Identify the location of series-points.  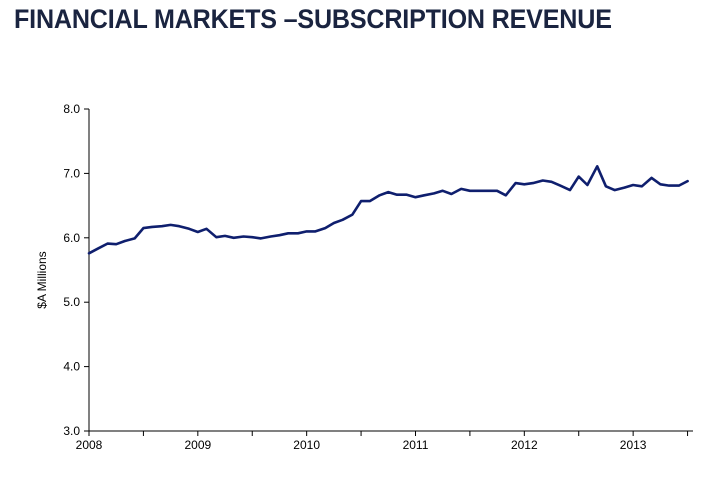
(388, 210).